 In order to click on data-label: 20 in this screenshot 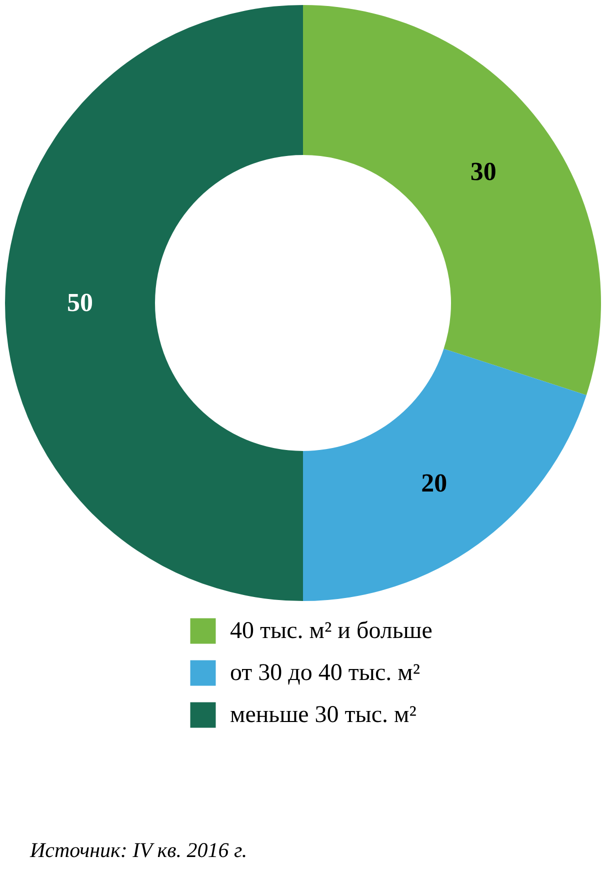, I will do `click(434, 483)`.